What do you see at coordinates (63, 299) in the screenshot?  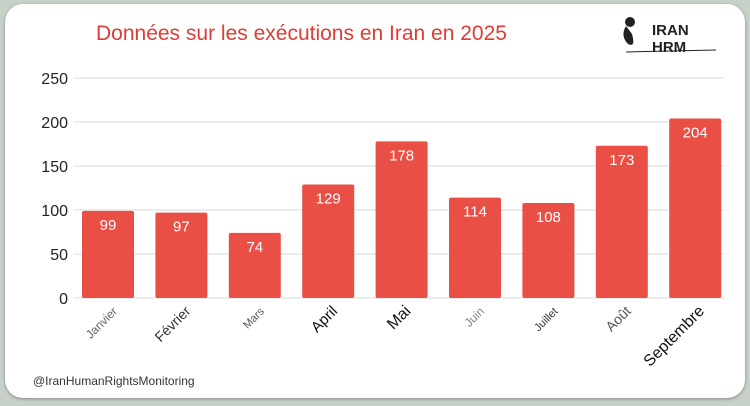 I see `y-tick-label: 0` at bounding box center [63, 299].